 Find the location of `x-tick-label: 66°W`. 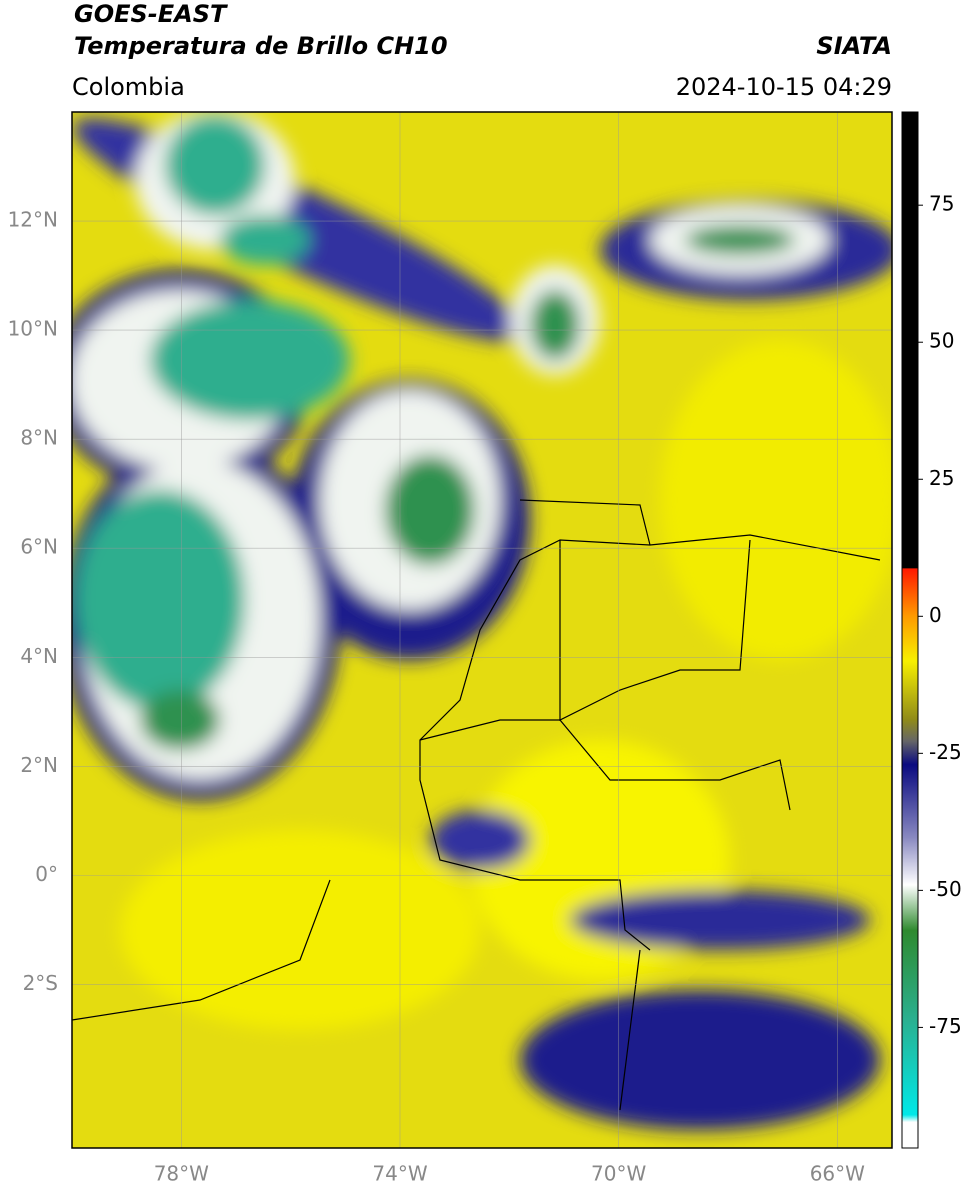

x-tick-label: 66°W is located at coordinates (837, 1174).